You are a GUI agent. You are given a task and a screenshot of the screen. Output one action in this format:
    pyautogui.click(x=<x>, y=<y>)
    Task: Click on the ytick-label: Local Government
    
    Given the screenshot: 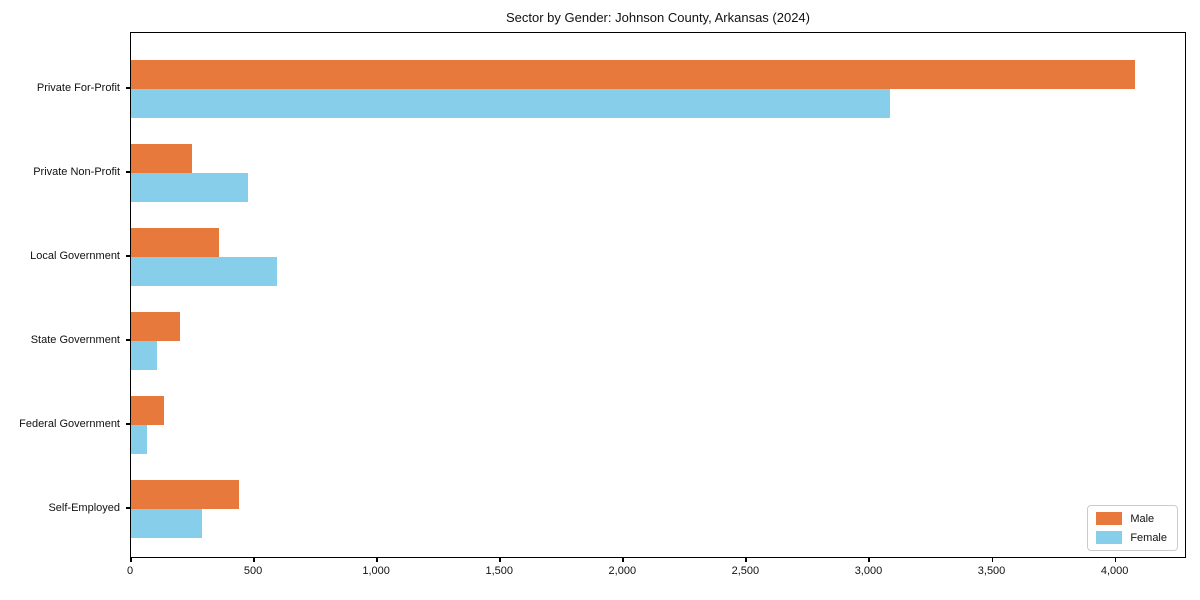 What is the action you would take?
    pyautogui.click(x=75, y=256)
    